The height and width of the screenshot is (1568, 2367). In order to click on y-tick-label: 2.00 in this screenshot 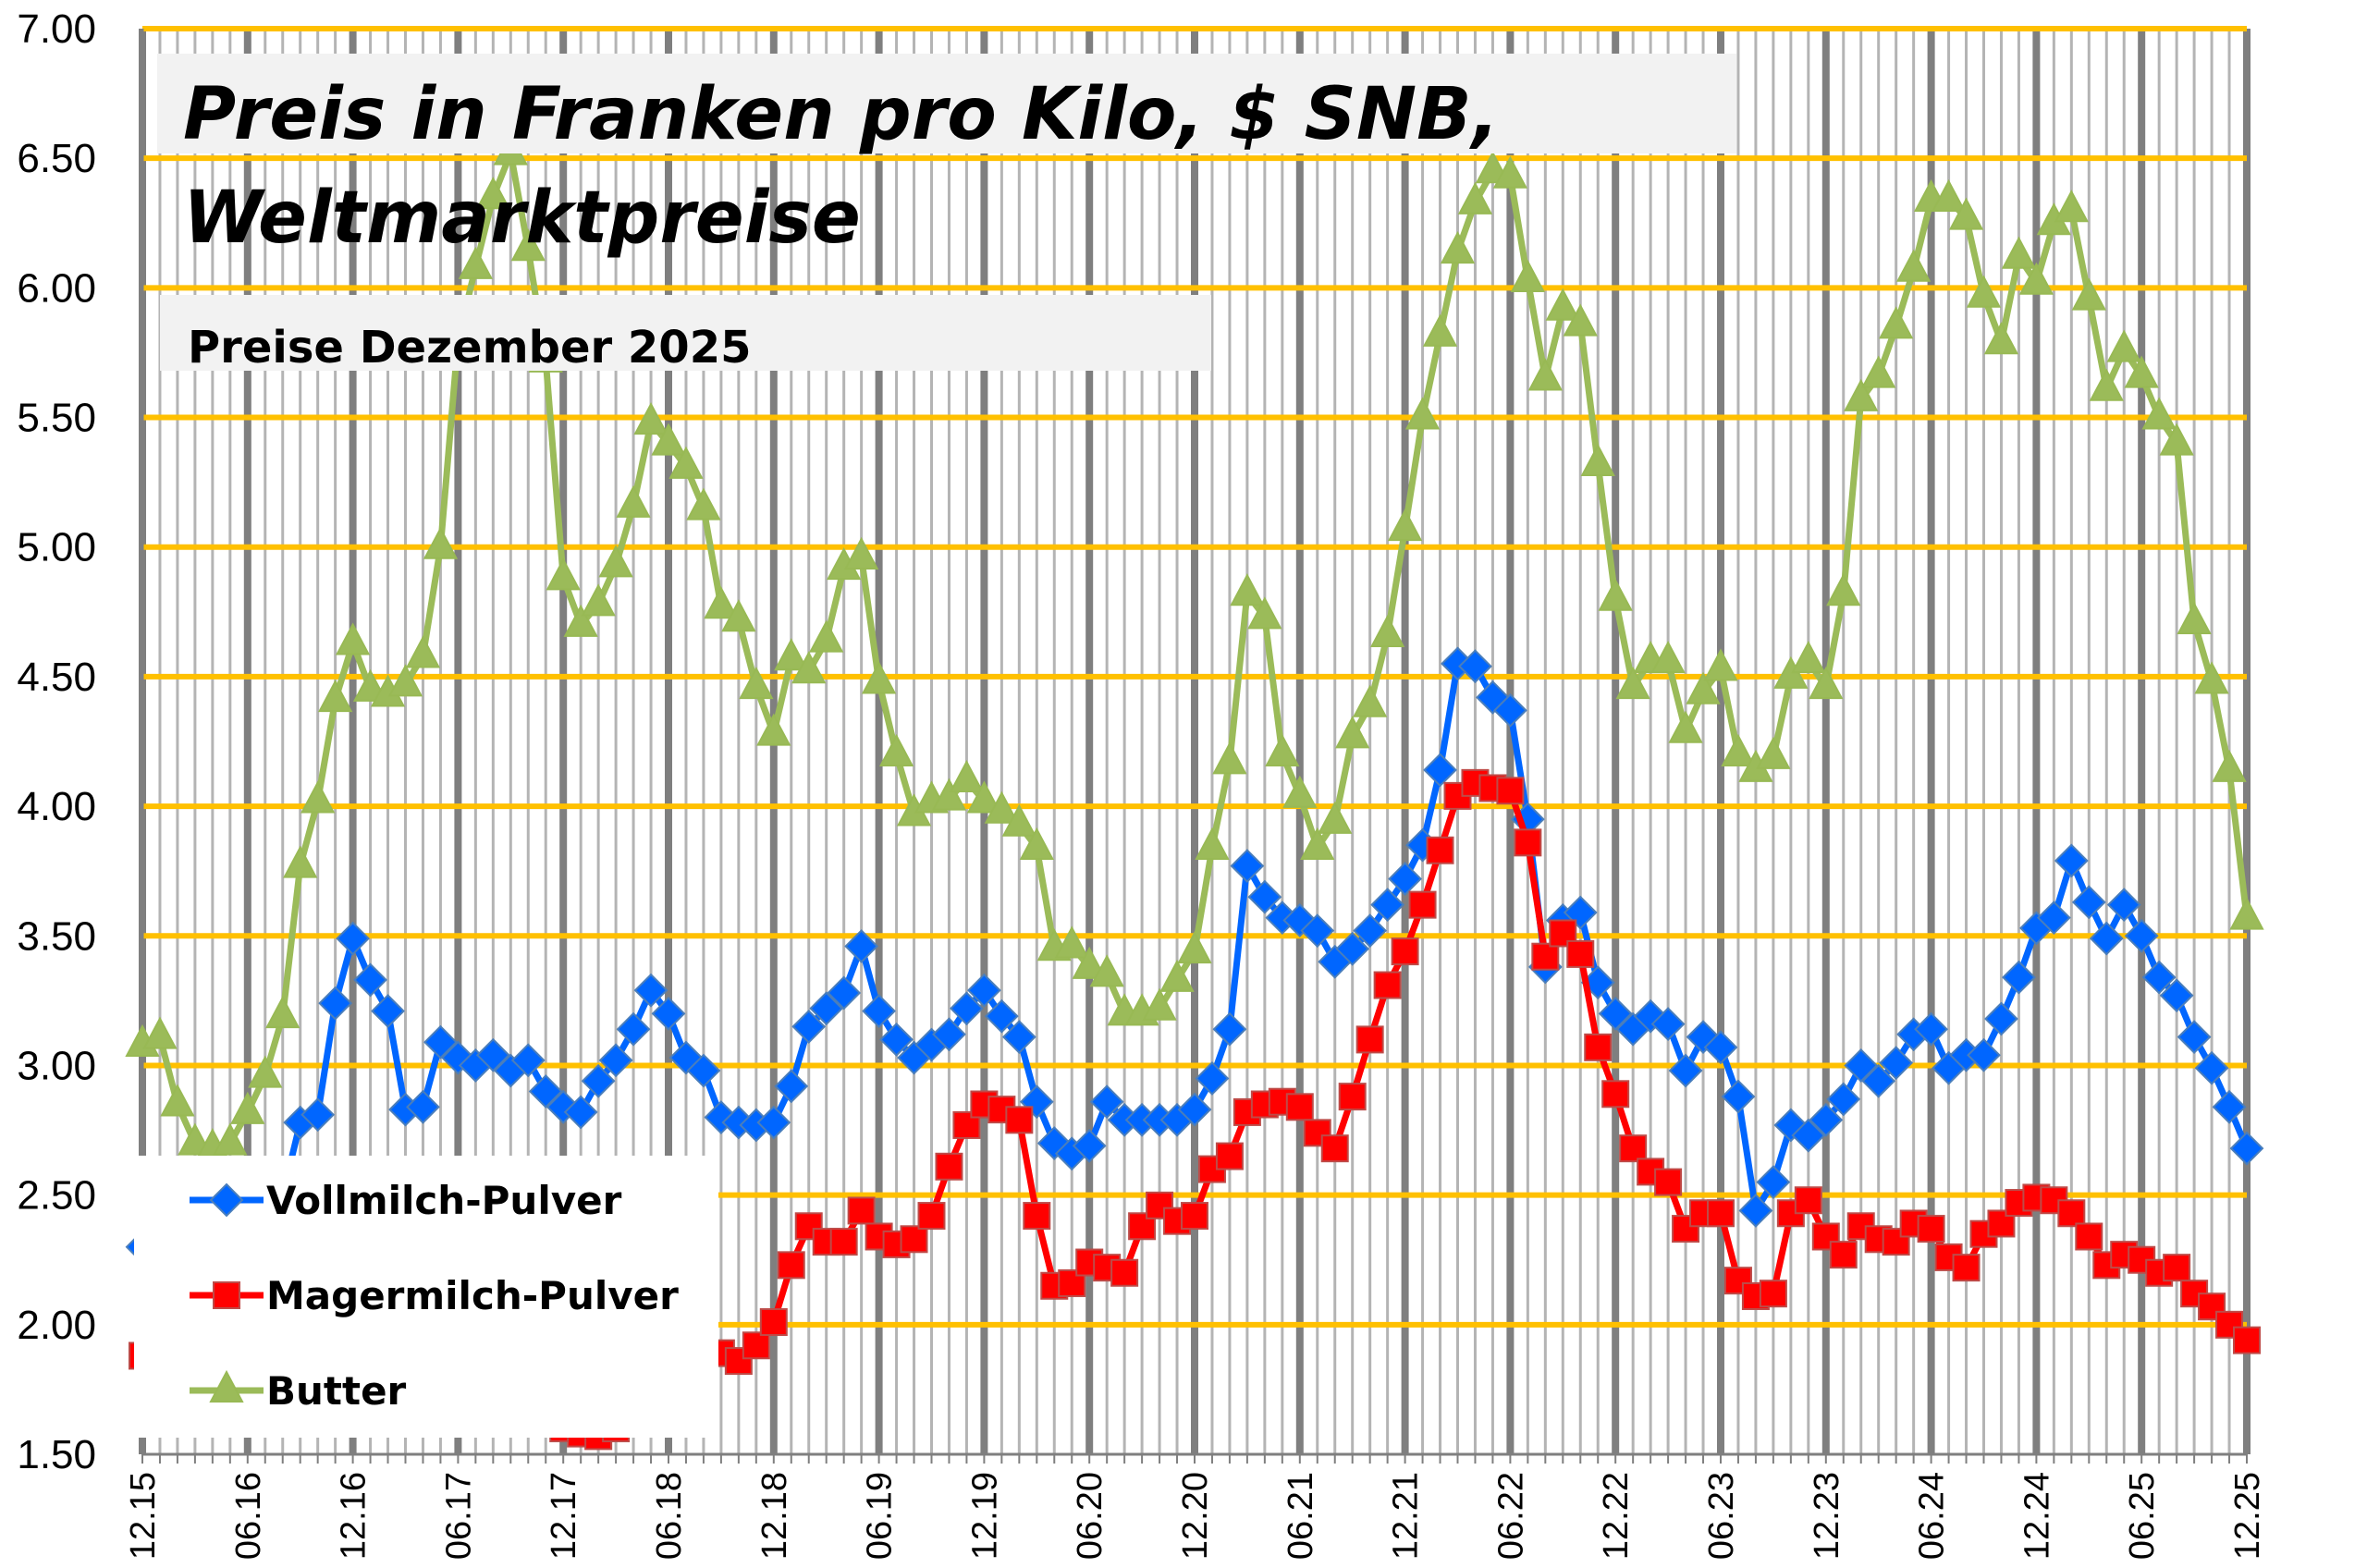, I will do `click(56, 1326)`.